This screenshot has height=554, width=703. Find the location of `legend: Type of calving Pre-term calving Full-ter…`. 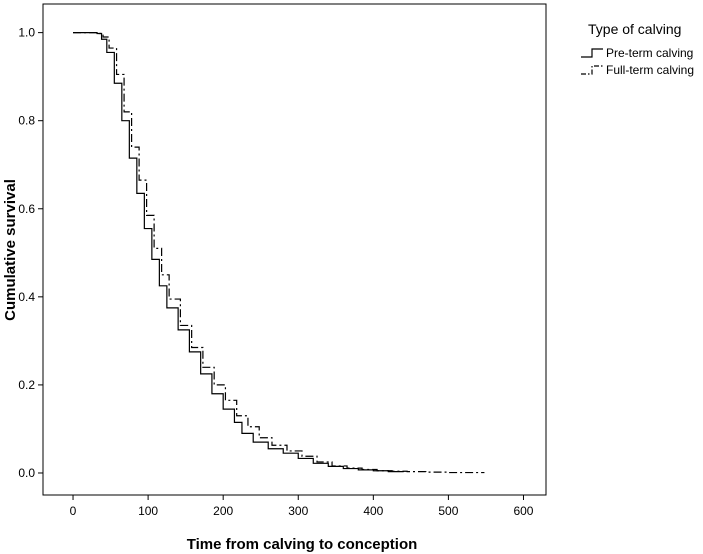

legend: Type of calving Pre-term calving Full-ter… is located at coordinates (637, 49).